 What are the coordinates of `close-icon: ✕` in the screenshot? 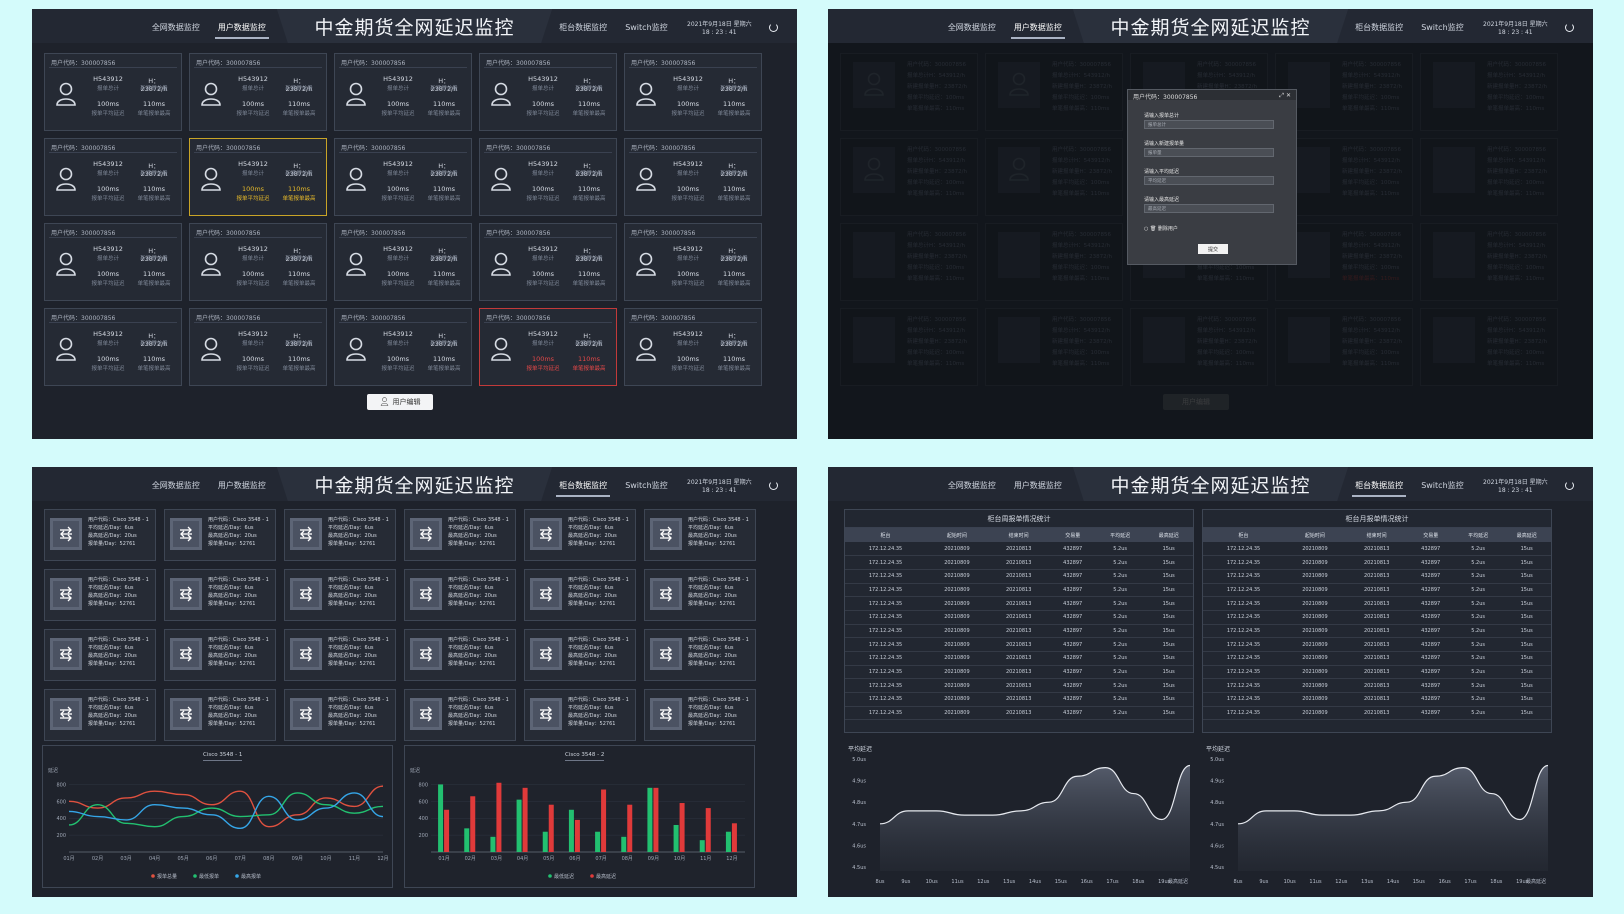 It's located at (1288, 95).